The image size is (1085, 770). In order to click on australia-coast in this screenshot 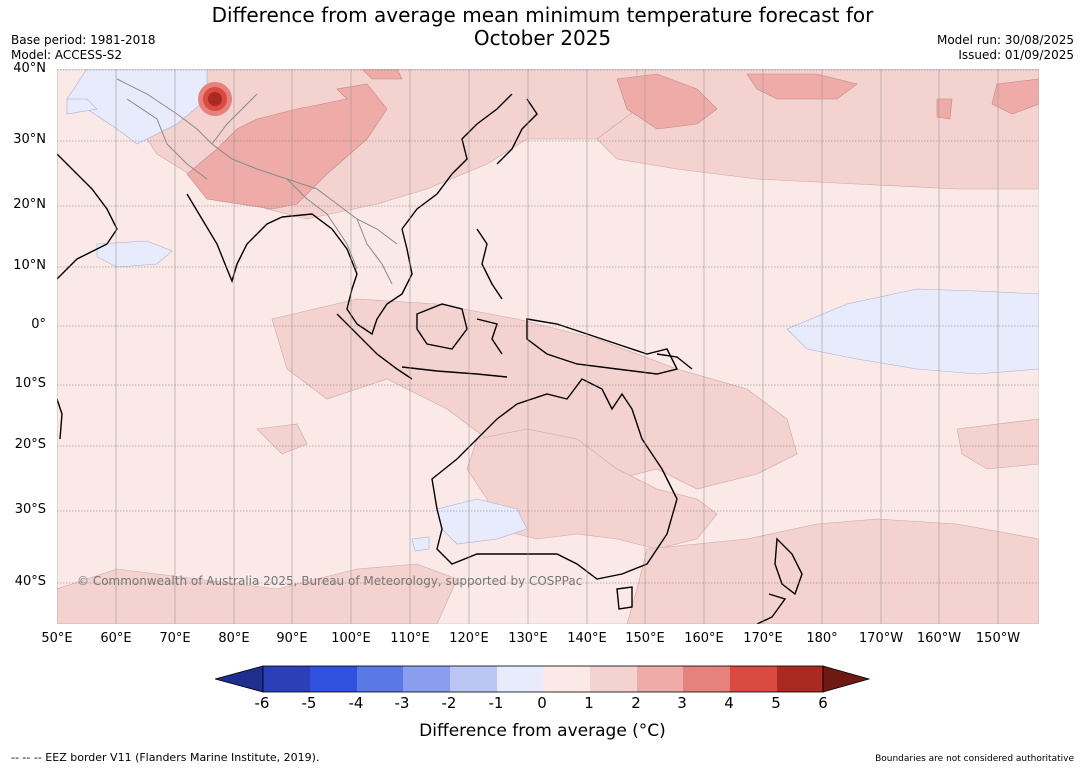, I will do `click(554, 479)`.